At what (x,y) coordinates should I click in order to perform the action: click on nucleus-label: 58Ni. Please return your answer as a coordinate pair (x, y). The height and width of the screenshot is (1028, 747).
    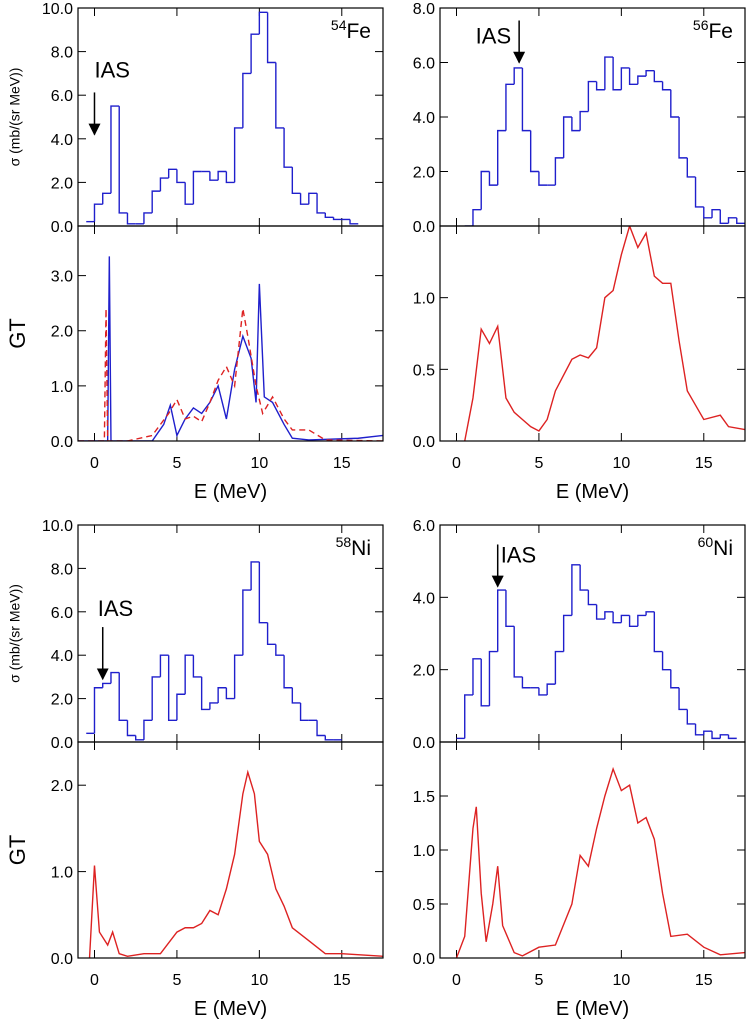
    Looking at the image, I should click on (353, 547).